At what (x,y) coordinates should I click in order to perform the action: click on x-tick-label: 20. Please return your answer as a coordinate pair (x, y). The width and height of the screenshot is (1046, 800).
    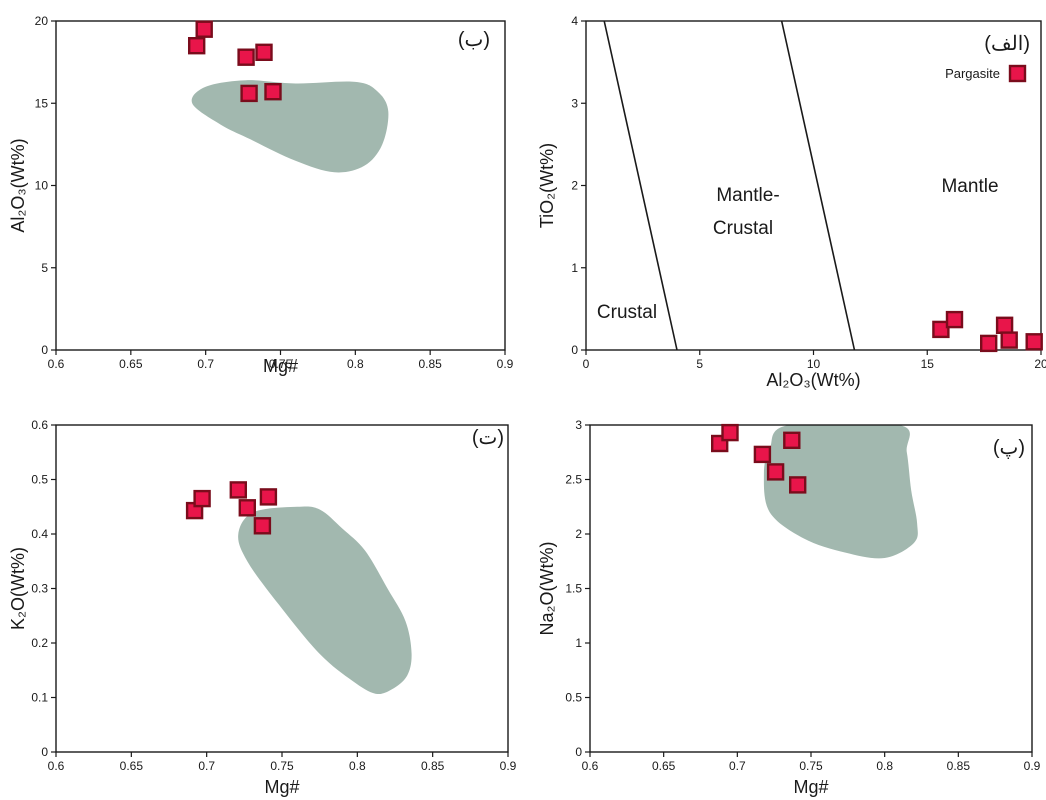
    Looking at the image, I should click on (1040, 364).